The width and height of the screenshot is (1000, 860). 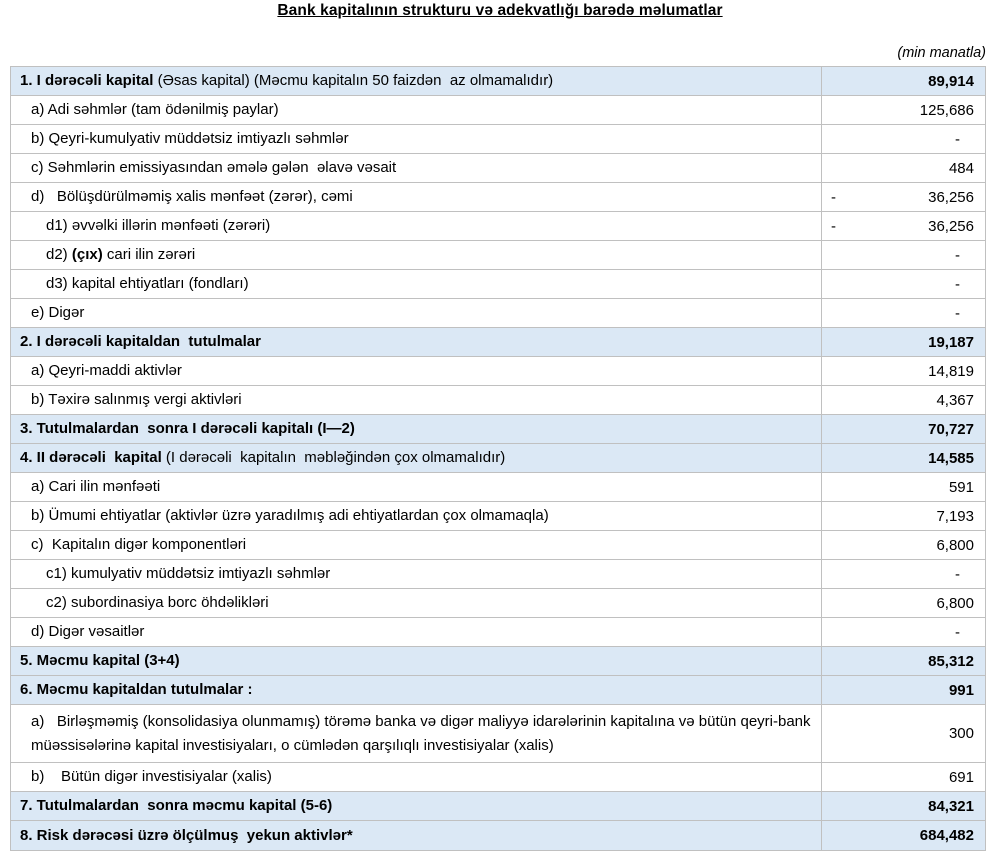 What do you see at coordinates (961, 168) in the screenshot?
I see `row-value-number: 484` at bounding box center [961, 168].